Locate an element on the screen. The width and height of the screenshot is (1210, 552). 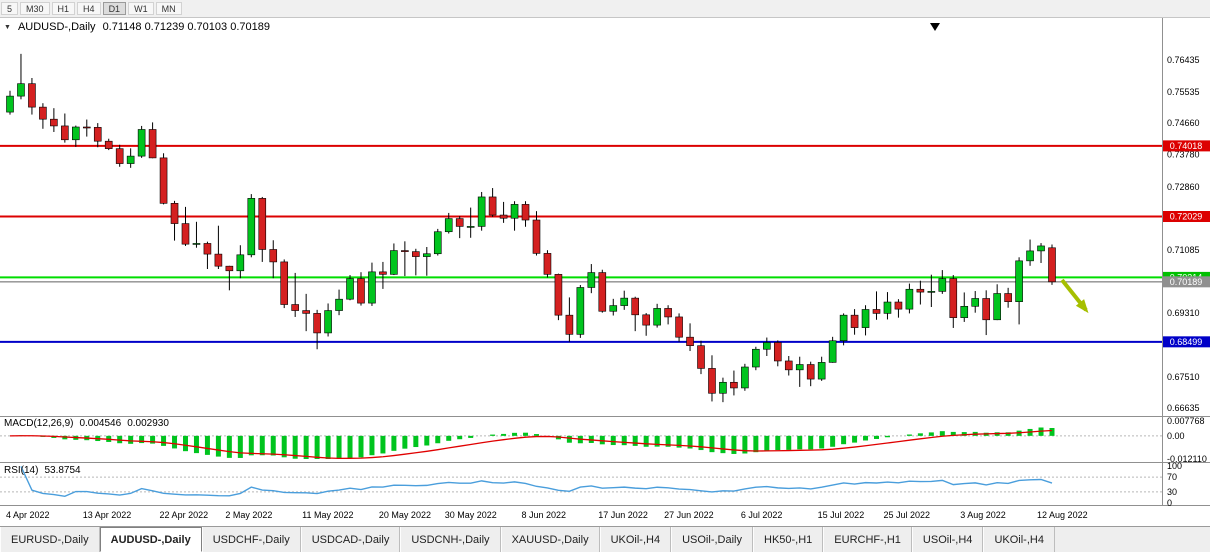
svg-text: 70 is located at coordinates (1172, 477).